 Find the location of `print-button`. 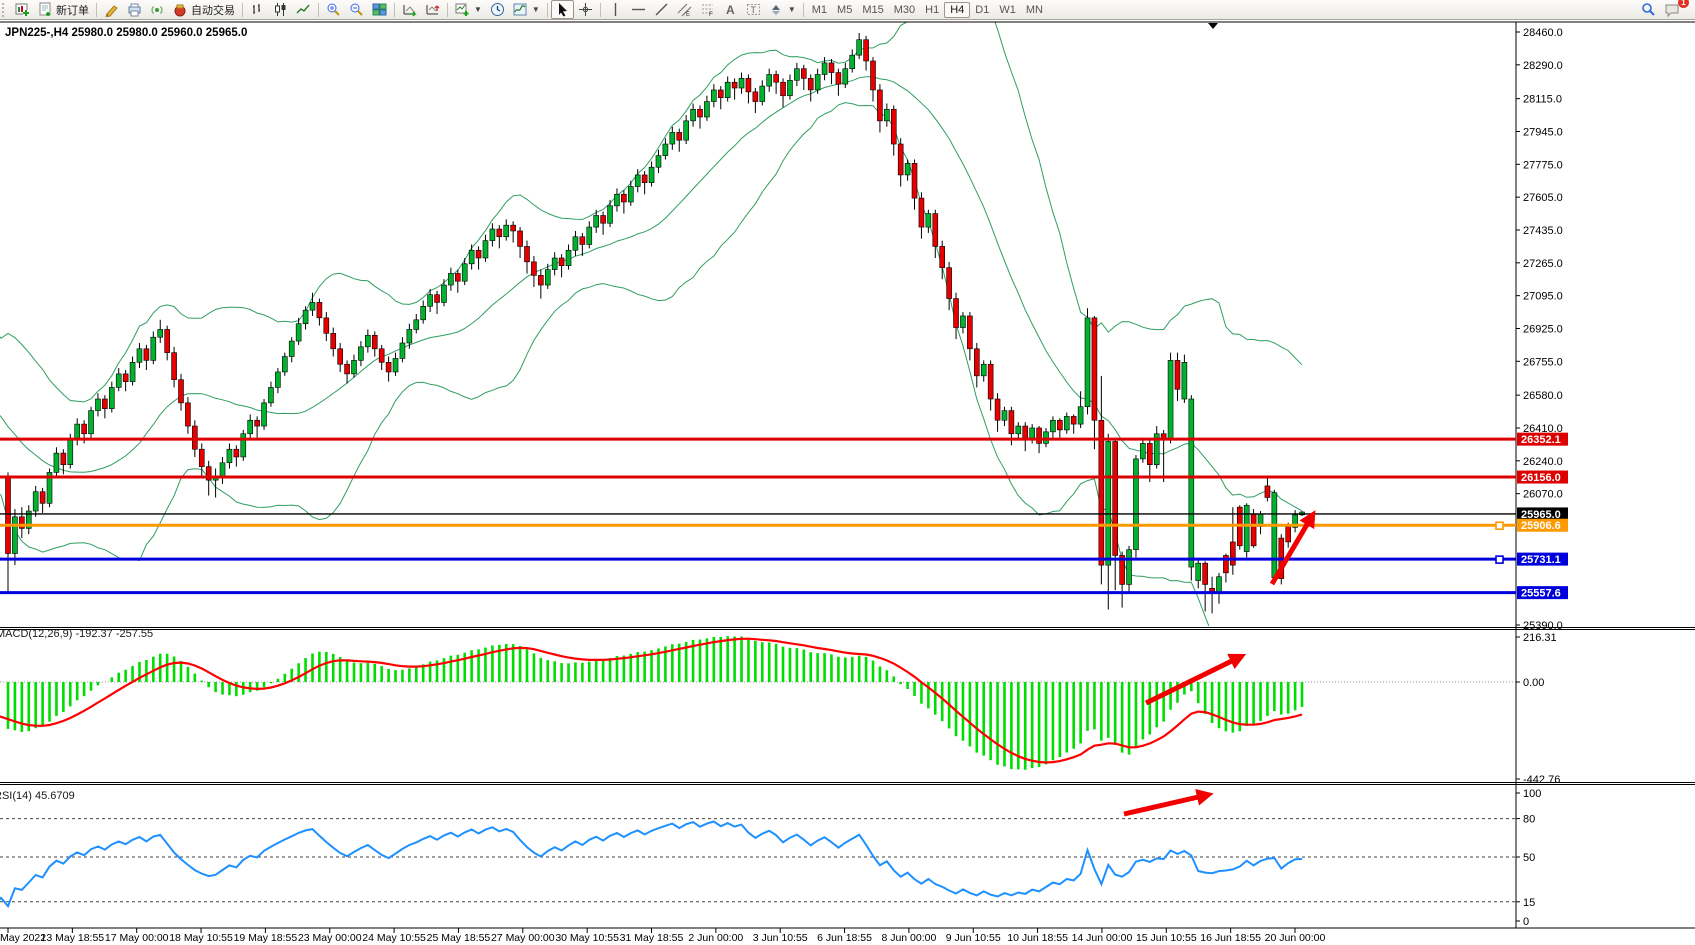

print-button is located at coordinates (134, 9).